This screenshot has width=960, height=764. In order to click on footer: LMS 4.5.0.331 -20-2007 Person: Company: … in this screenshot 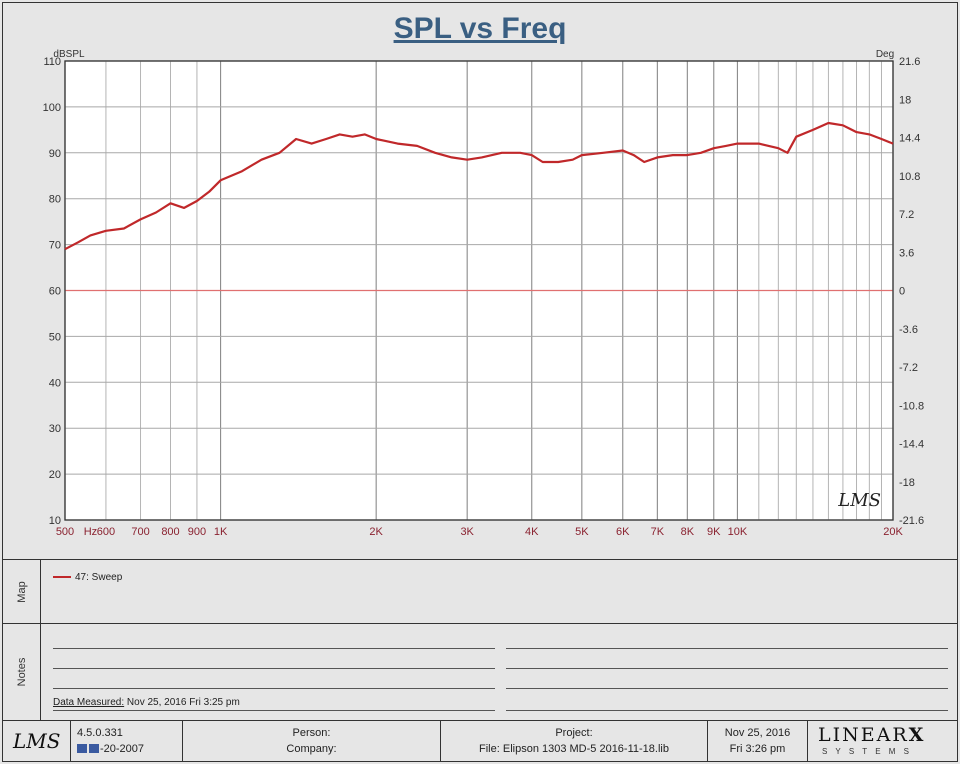, I will do `click(480, 740)`.